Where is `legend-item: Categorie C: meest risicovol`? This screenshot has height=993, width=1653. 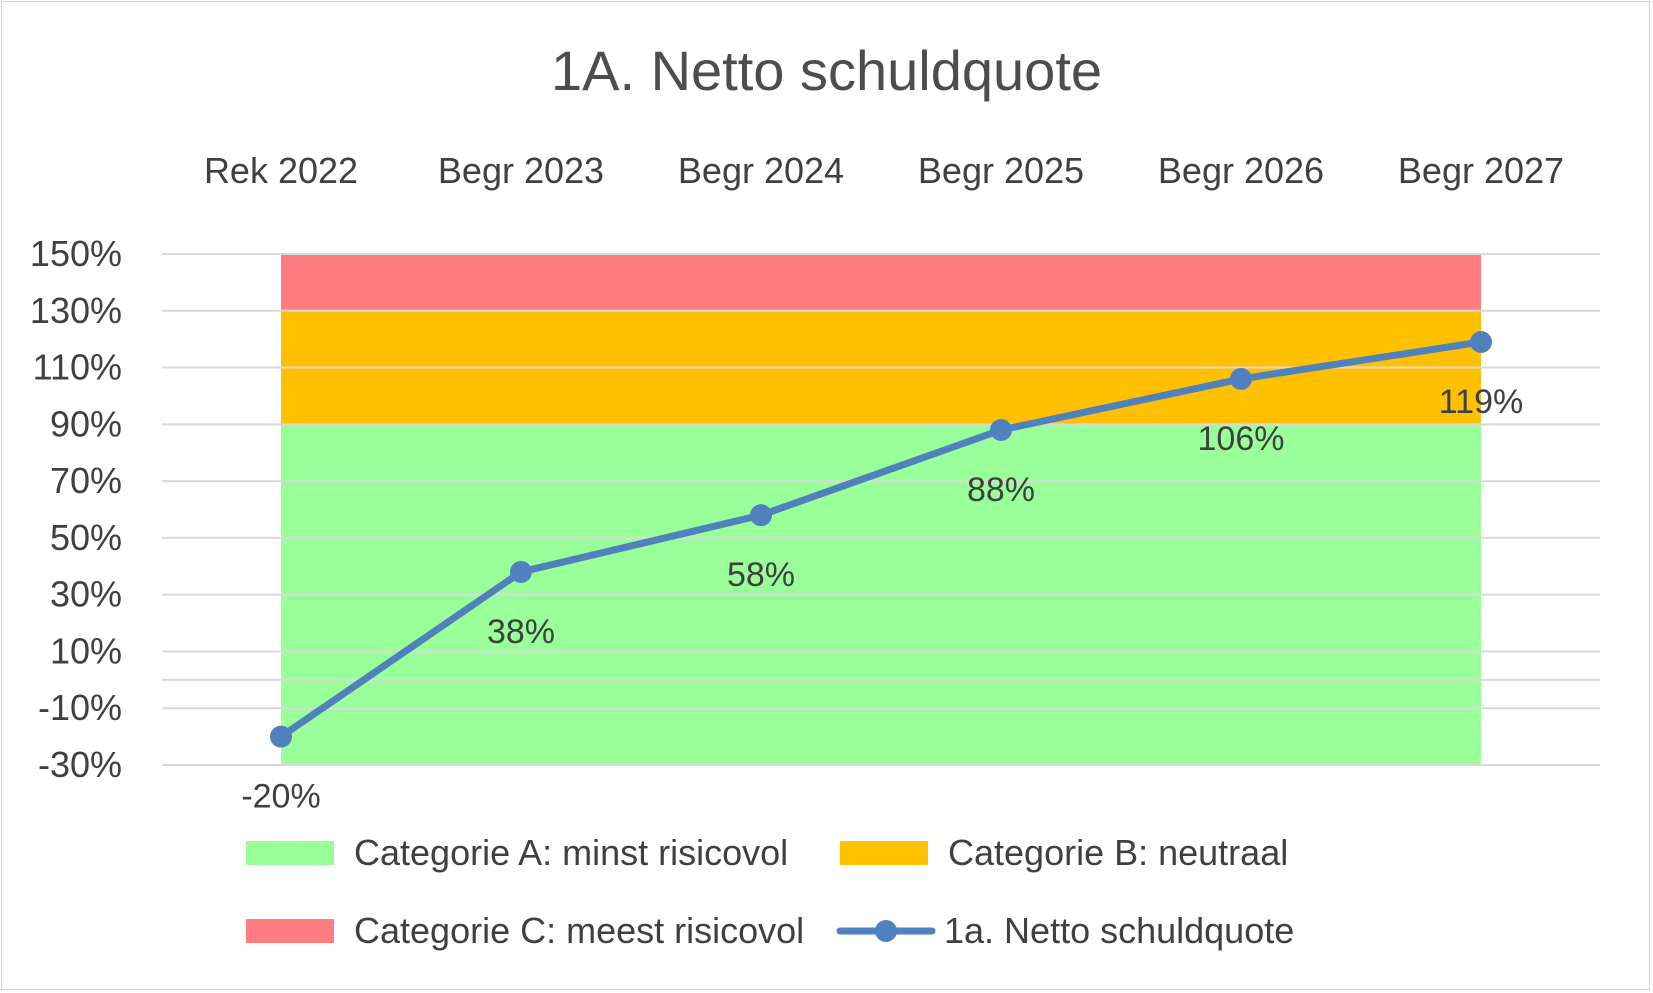
legend-item: Categorie C: meest risicovol is located at coordinates (525, 931).